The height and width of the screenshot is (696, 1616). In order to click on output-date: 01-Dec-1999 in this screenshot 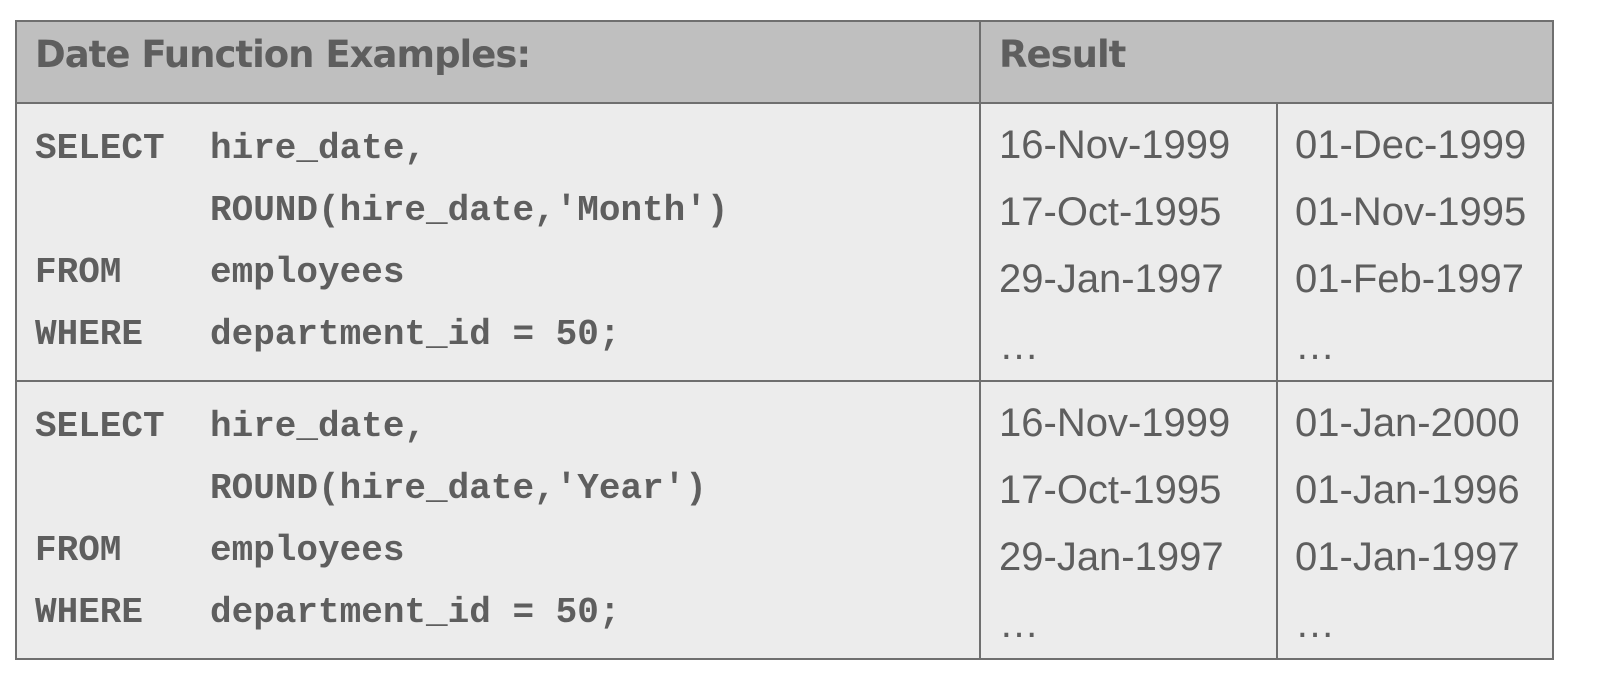, I will do `click(1411, 145)`.